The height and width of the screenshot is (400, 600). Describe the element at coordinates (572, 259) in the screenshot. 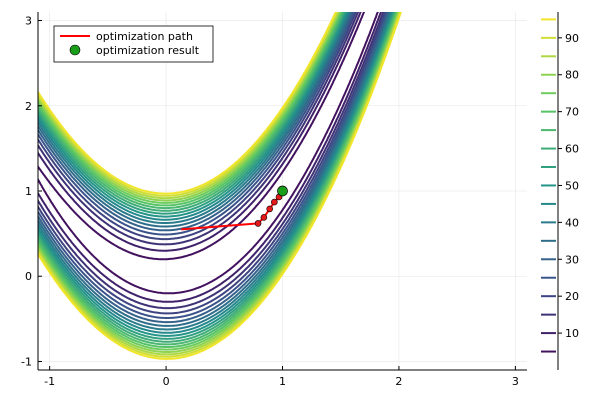

I see `colorbar-tick-label-30: 30` at that location.